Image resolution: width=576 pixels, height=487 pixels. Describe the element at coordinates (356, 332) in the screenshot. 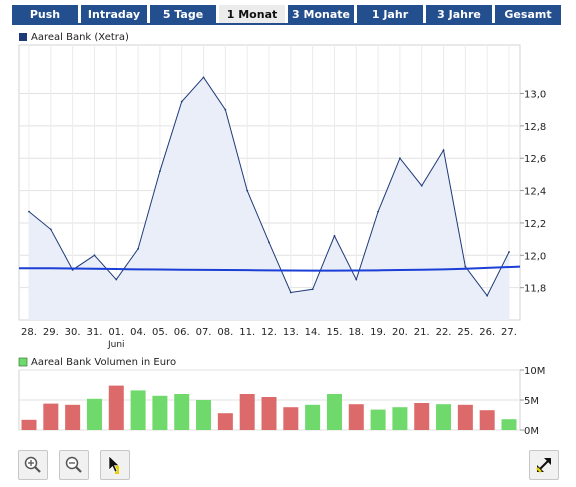

I see `x-tick-label: 18.` at that location.